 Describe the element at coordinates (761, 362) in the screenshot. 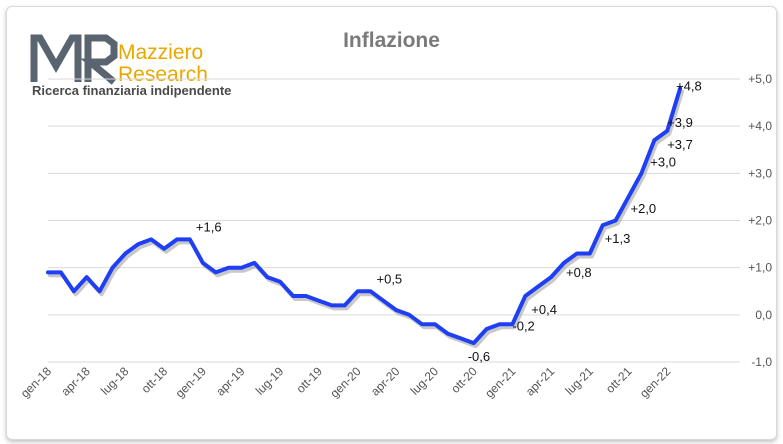

I see `y-tick-label: -1,0` at that location.